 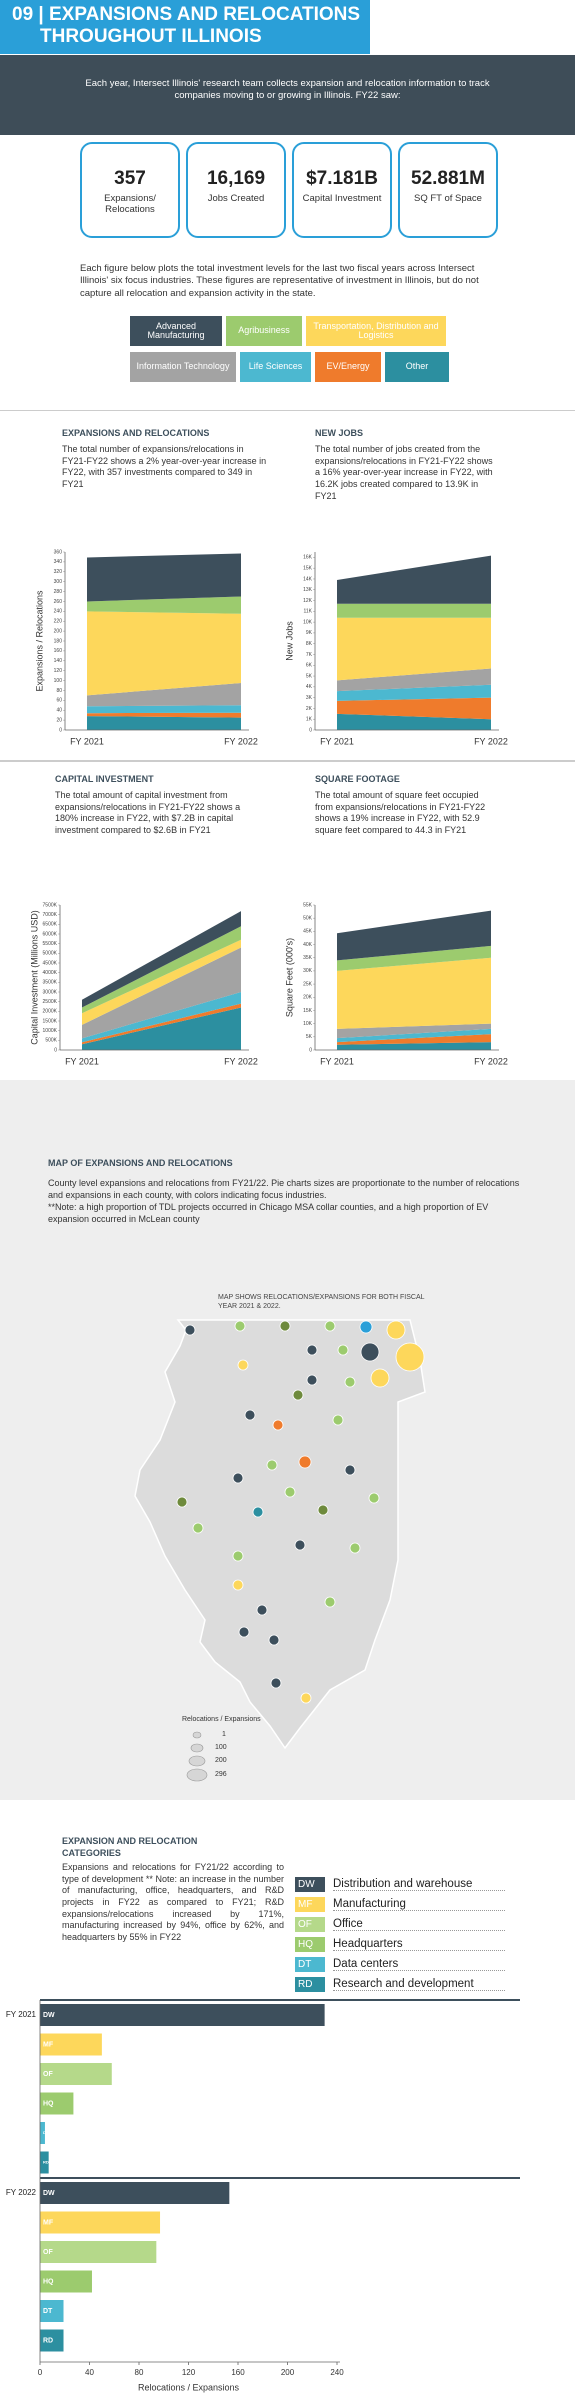 I want to click on category-legend-row: HQ Headquarters, so click(x=400, y=1944).